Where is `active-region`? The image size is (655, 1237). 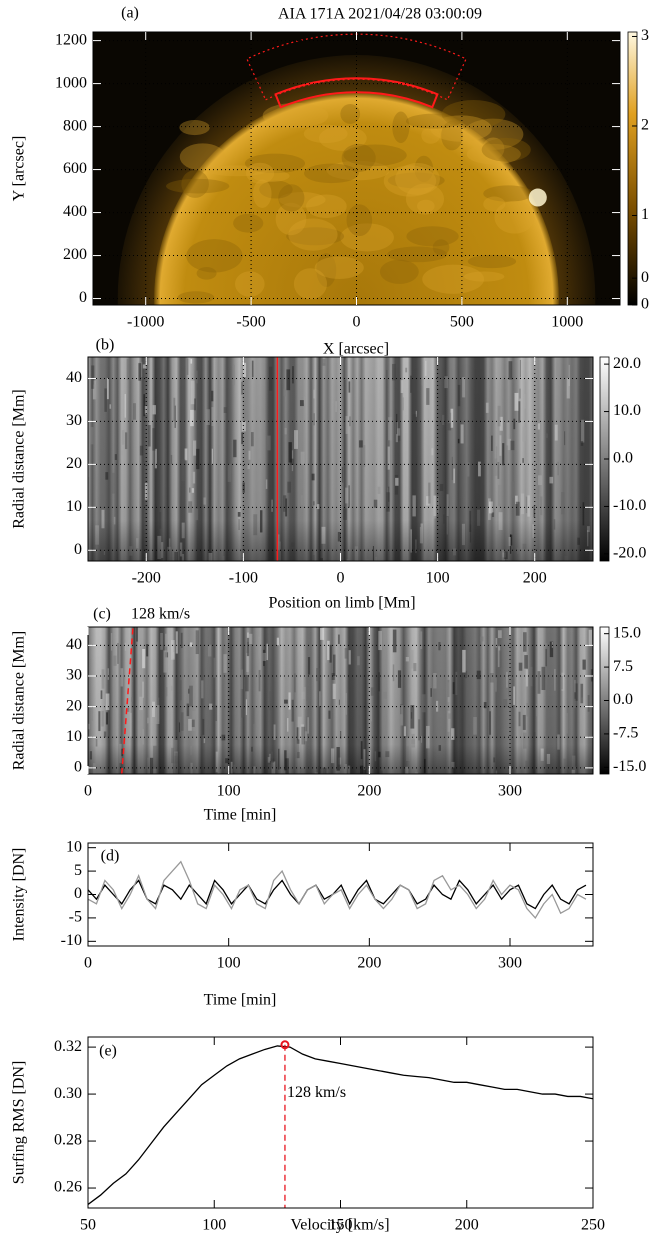
active-region is located at coordinates (537, 197).